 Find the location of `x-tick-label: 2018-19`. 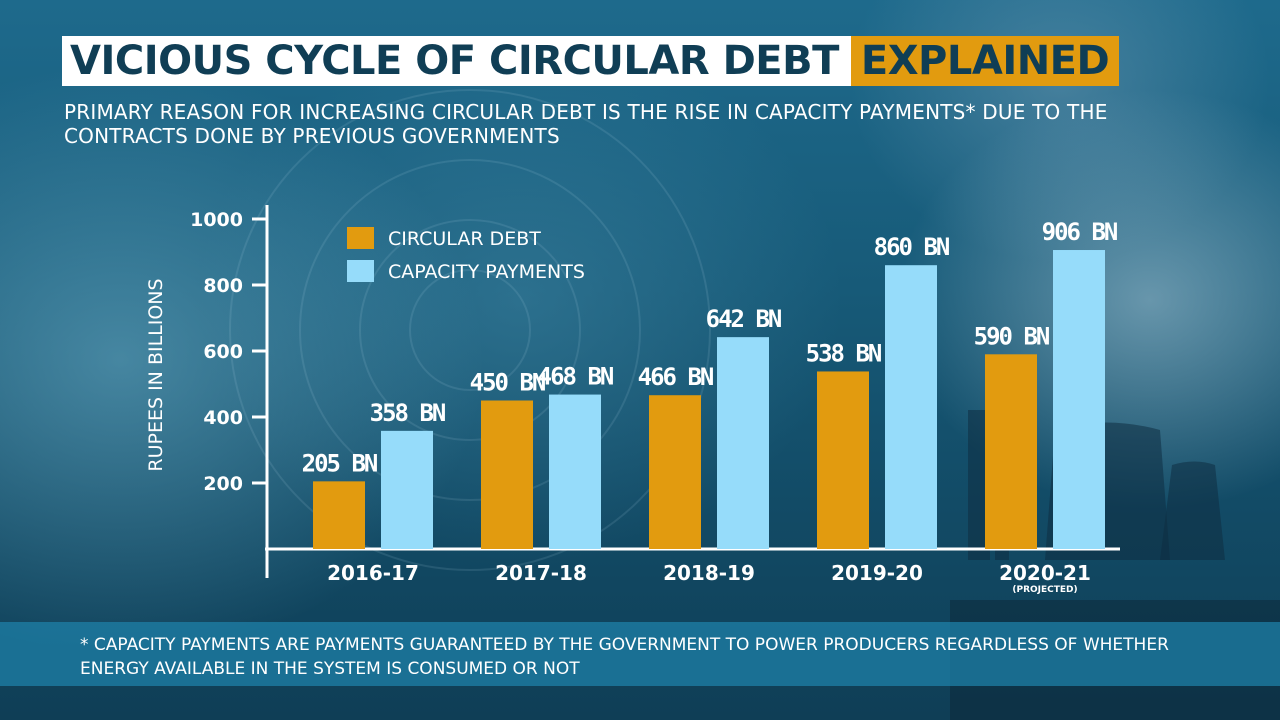

x-tick-label: 2018-19 is located at coordinates (709, 573).